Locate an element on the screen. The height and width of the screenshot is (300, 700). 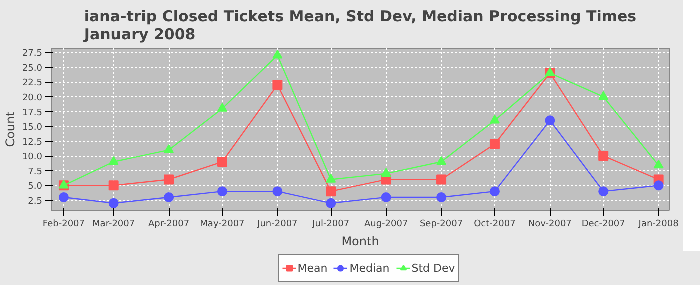
x-tick-label: Apr-2007 is located at coordinates (169, 225).